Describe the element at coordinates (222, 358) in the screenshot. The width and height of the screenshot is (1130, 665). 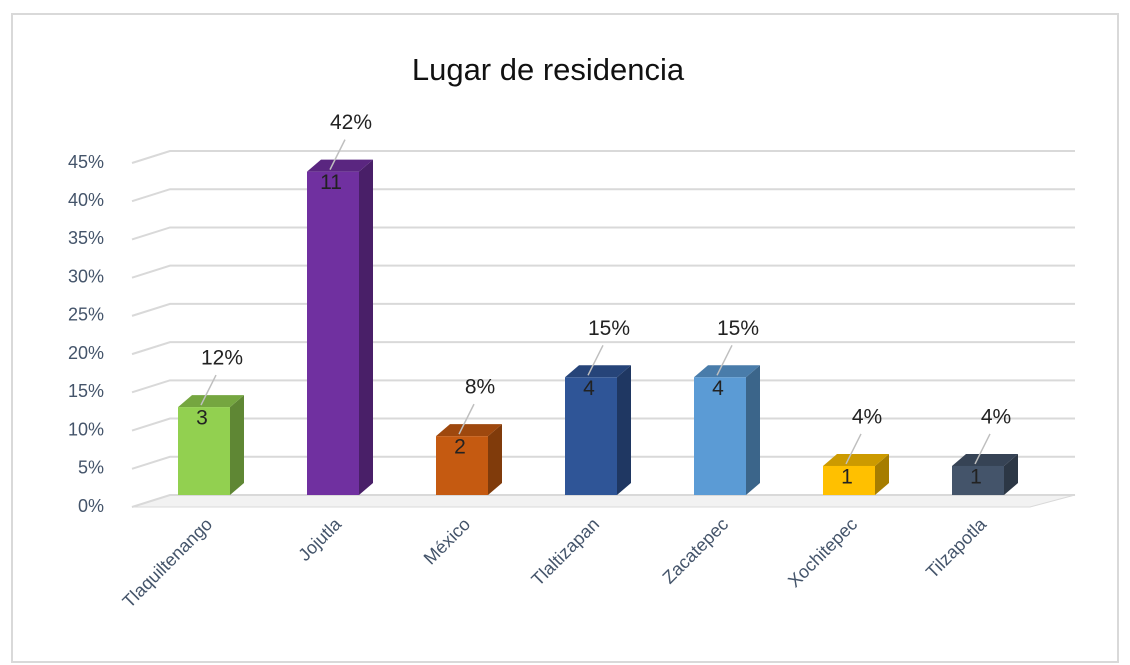
I see `value-label: 12%` at that location.